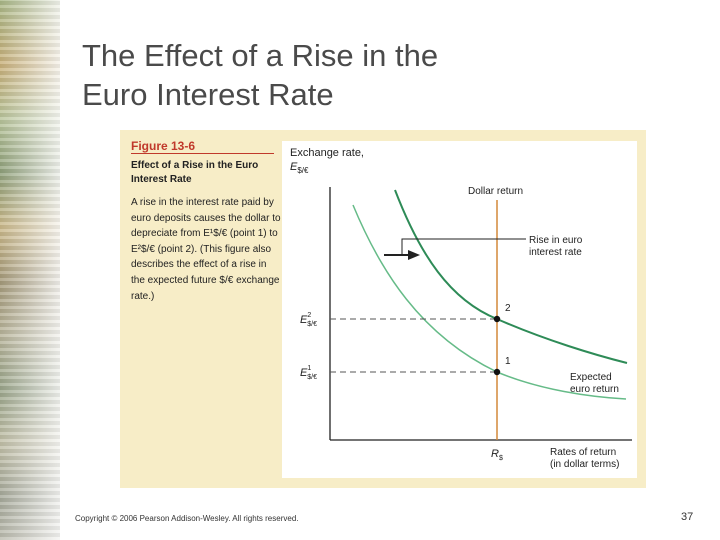 The width and height of the screenshot is (720, 540). What do you see at coordinates (583, 452) in the screenshot?
I see `x-axis-label-line-1: Rates of return` at bounding box center [583, 452].